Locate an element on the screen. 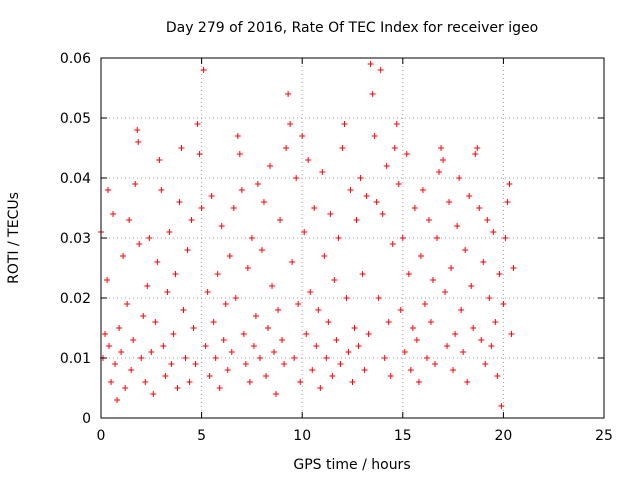 This screenshot has width=640, height=480. y-tick-labels: 0 0.01 0.02 0.03 0.04 0.05 0.06 is located at coordinates (75, 239).